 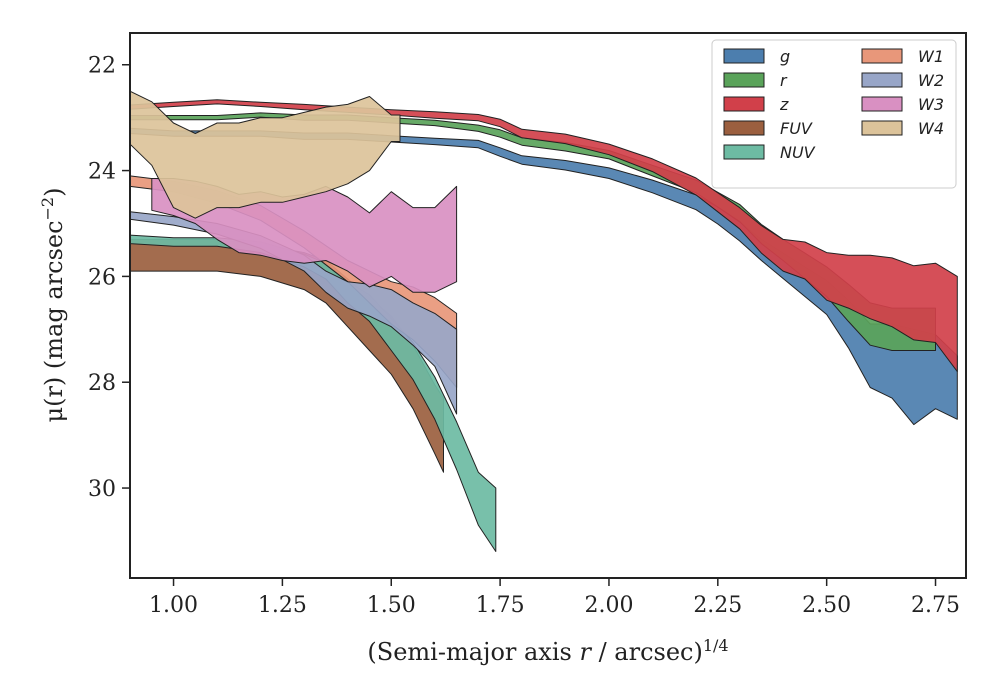 What do you see at coordinates (882, 80) in the screenshot?
I see `legend-swatch-w2` at bounding box center [882, 80].